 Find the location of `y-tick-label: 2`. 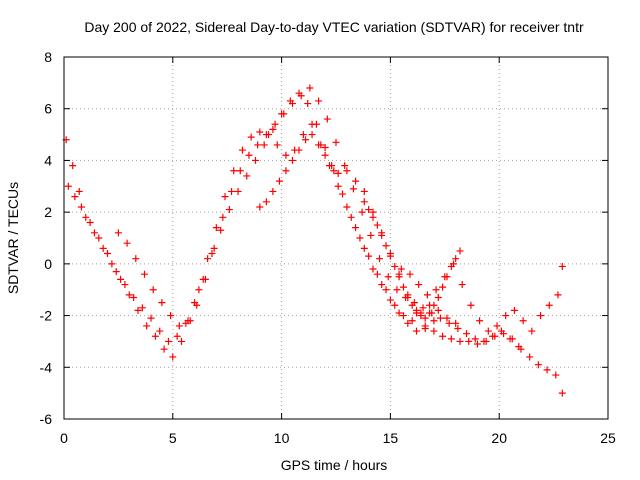

y-tick-label: 2 is located at coordinates (48, 212).